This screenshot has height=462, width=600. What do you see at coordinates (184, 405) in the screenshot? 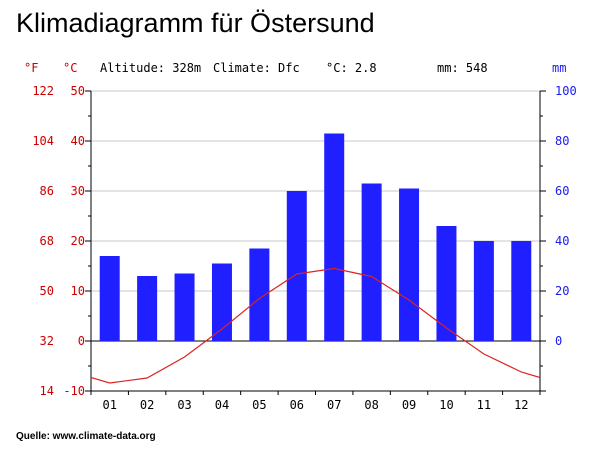
I see `month-label: 03` at bounding box center [184, 405].